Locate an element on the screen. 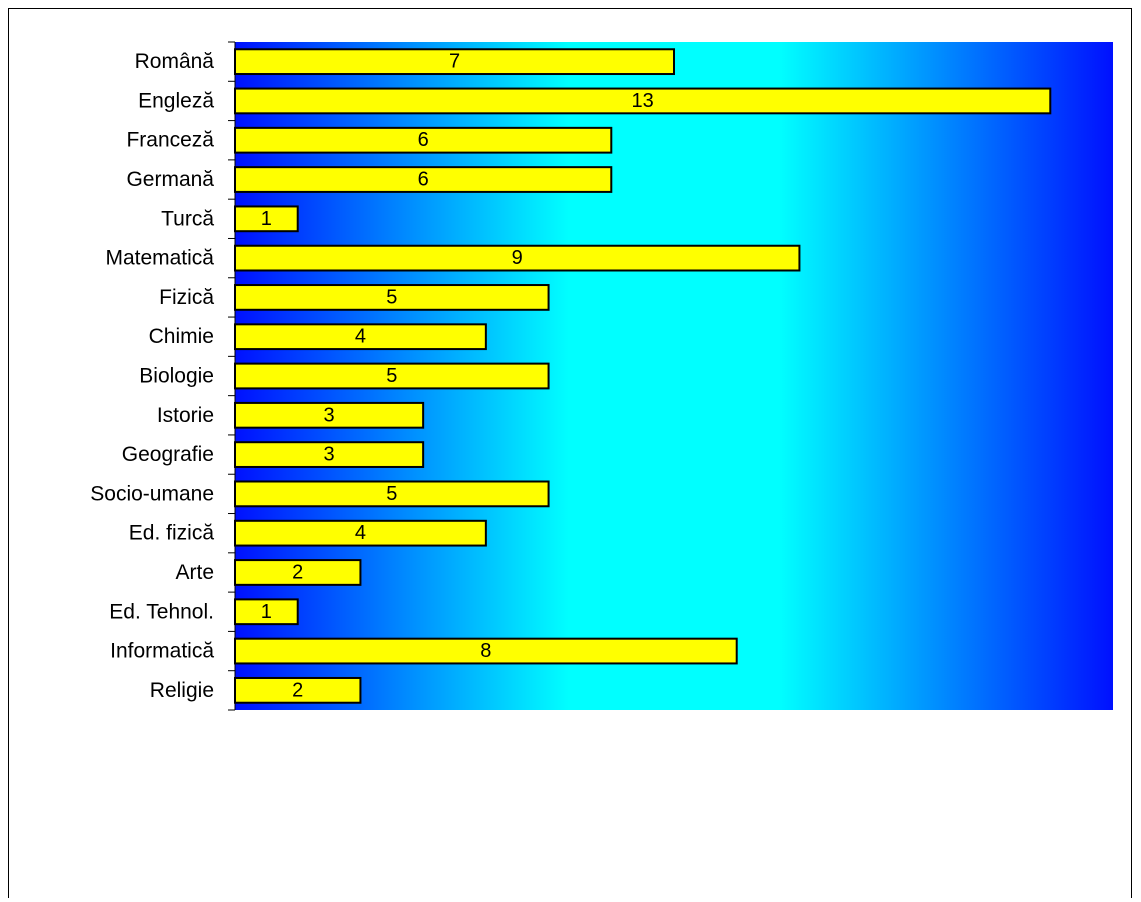 This screenshot has height=902, width=1141. category-label: Chimie is located at coordinates (181, 336).